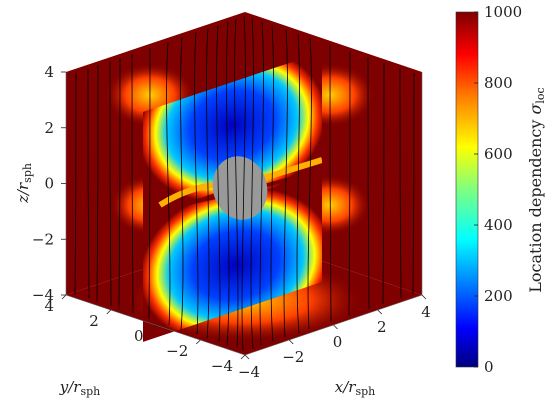  I want to click on y-axis: −4 −2 0 2 4, so click(145, 334).